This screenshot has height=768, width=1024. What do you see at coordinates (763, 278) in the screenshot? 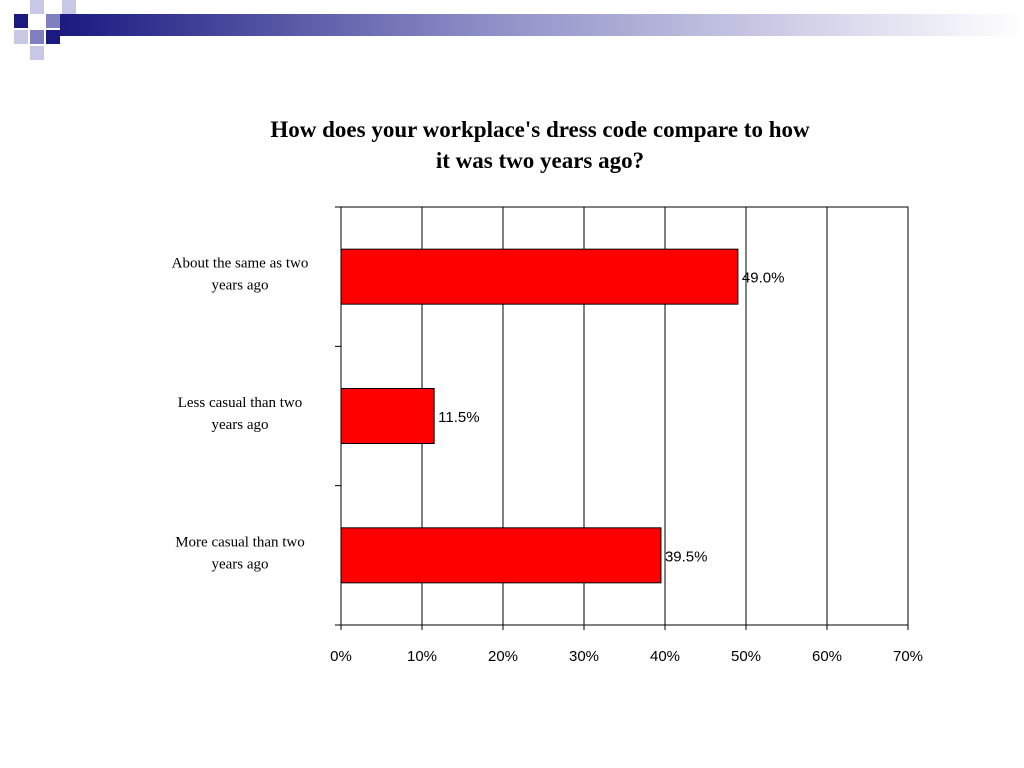
I see `data-label: 49.0%` at bounding box center [763, 278].